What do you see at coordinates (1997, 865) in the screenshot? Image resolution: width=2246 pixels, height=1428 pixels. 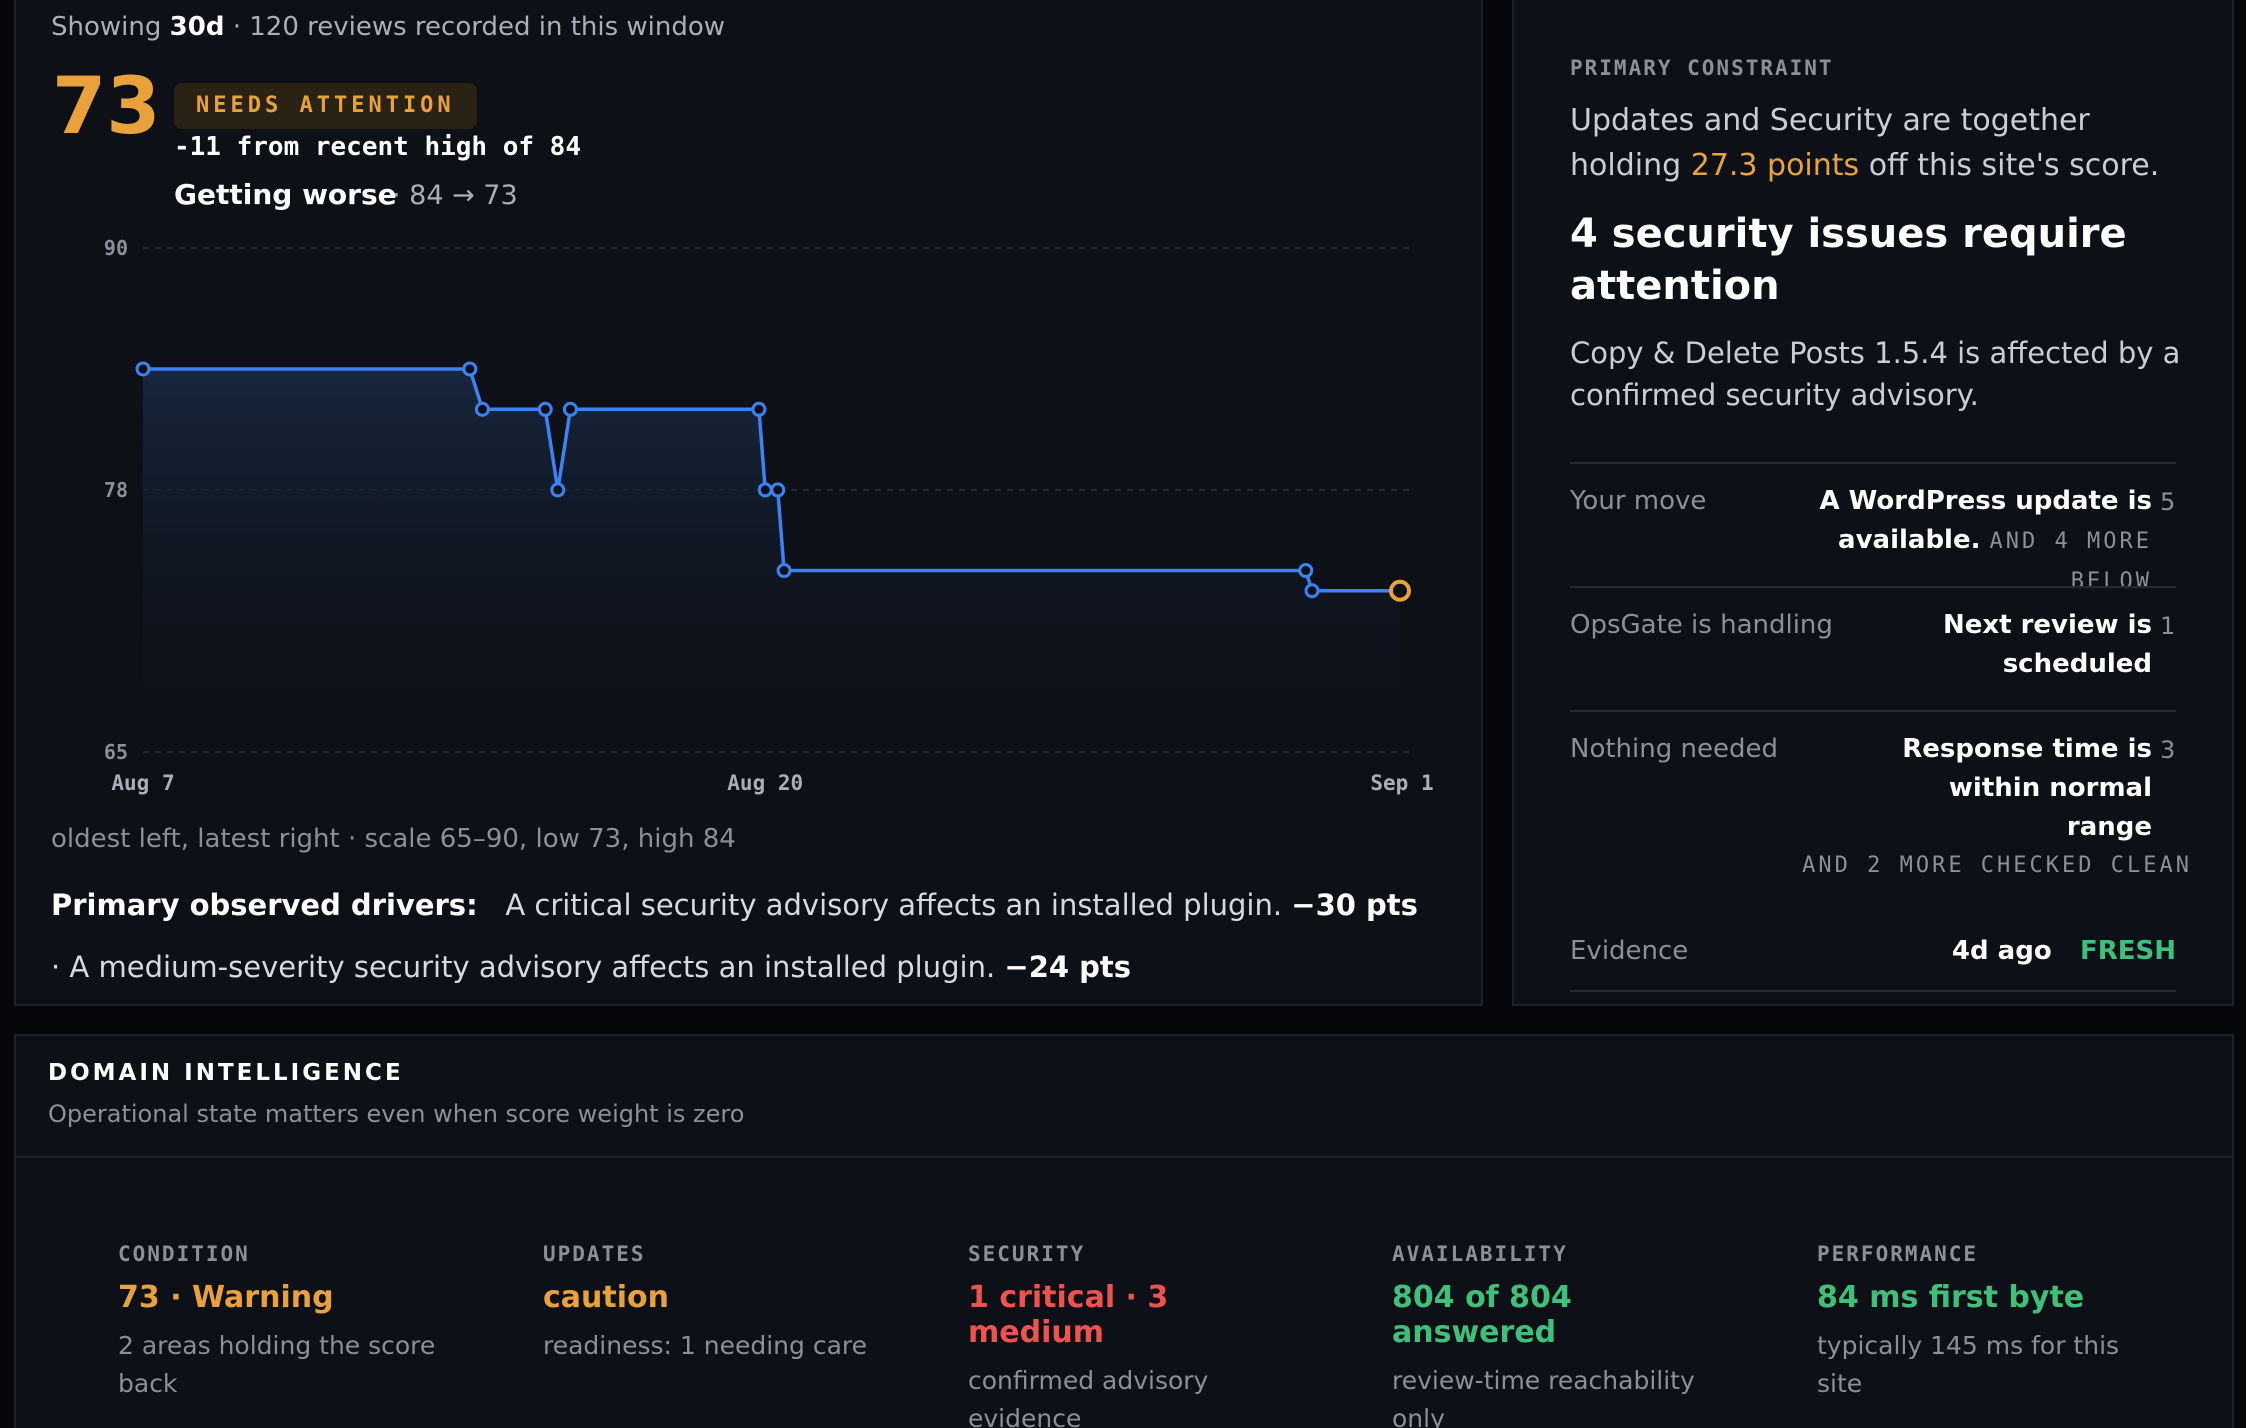 I see `checked-clean-more: AND 2 MORE CHECKED CLEAN` at bounding box center [1997, 865].